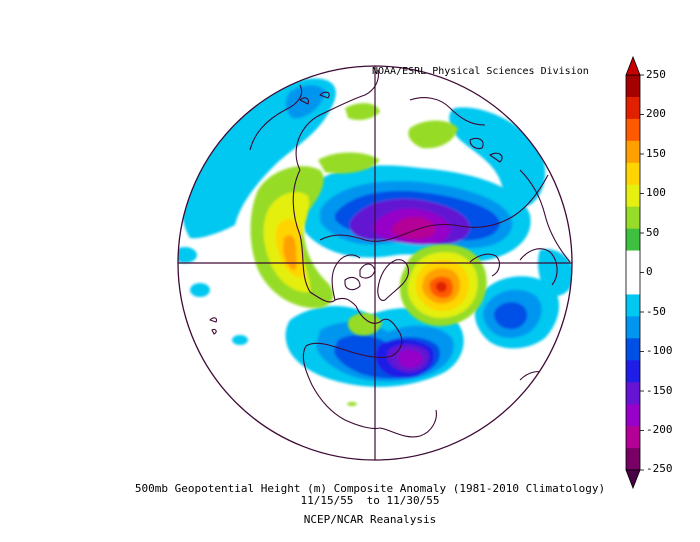  I want to click on colorbar-tick-label: -100, so click(659, 350).